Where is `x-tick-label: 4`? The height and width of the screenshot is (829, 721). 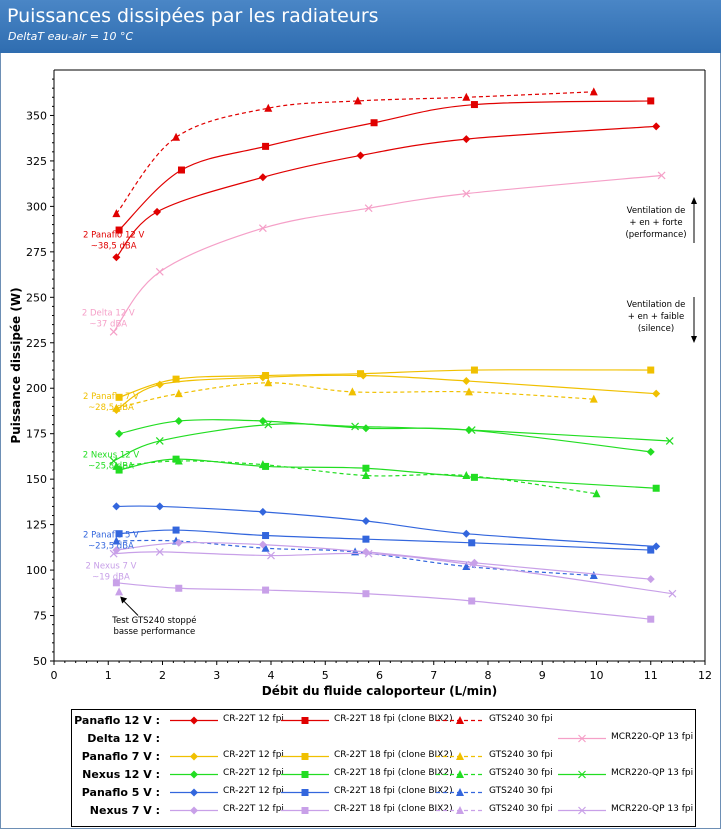
x-tick-label: 4 is located at coordinates (271, 675).